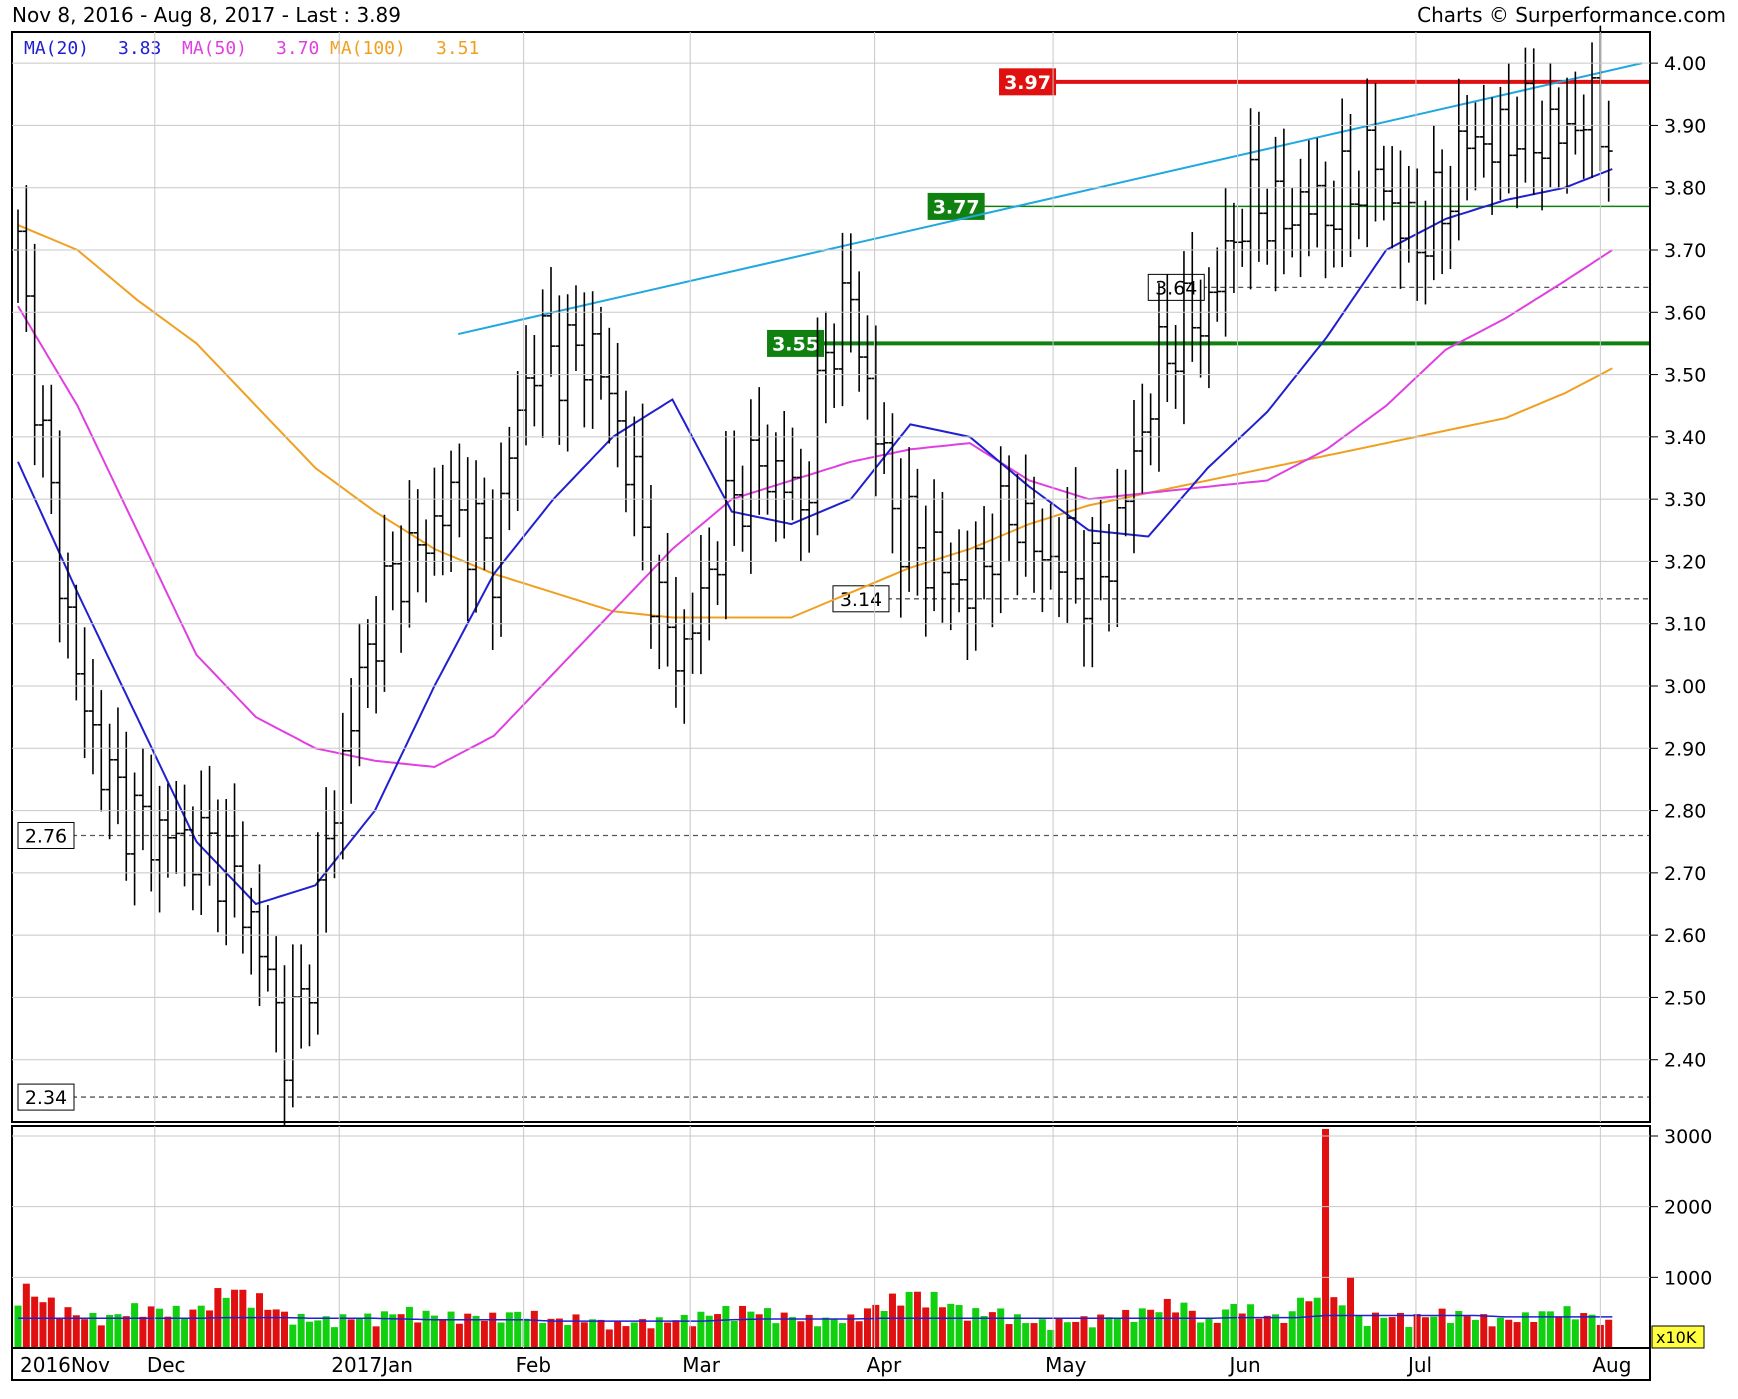 This screenshot has height=1399, width=1738. I want to click on chart-credit: Charts © Surperformance.com, so click(1571, 15).